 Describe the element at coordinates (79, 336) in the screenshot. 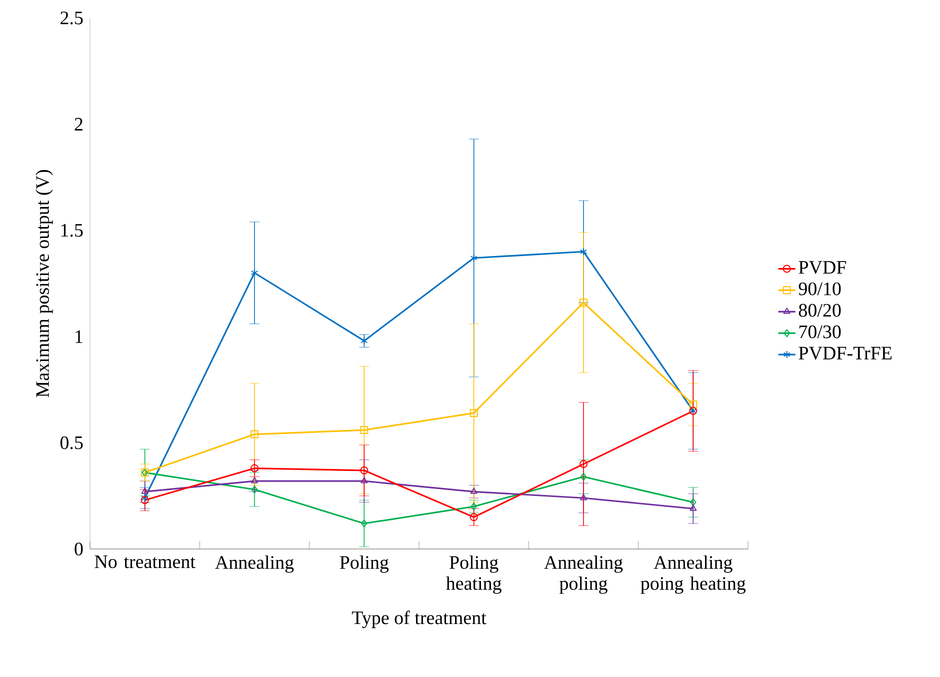

I see `y-tick-label: 1` at that location.